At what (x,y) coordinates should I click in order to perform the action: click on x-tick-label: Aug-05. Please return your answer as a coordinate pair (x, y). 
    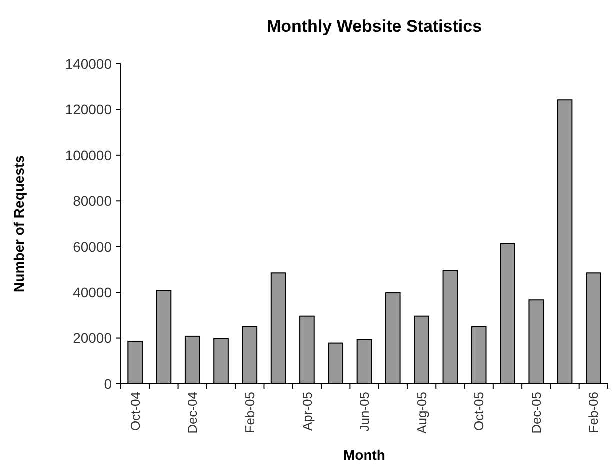
    Looking at the image, I should click on (422, 413).